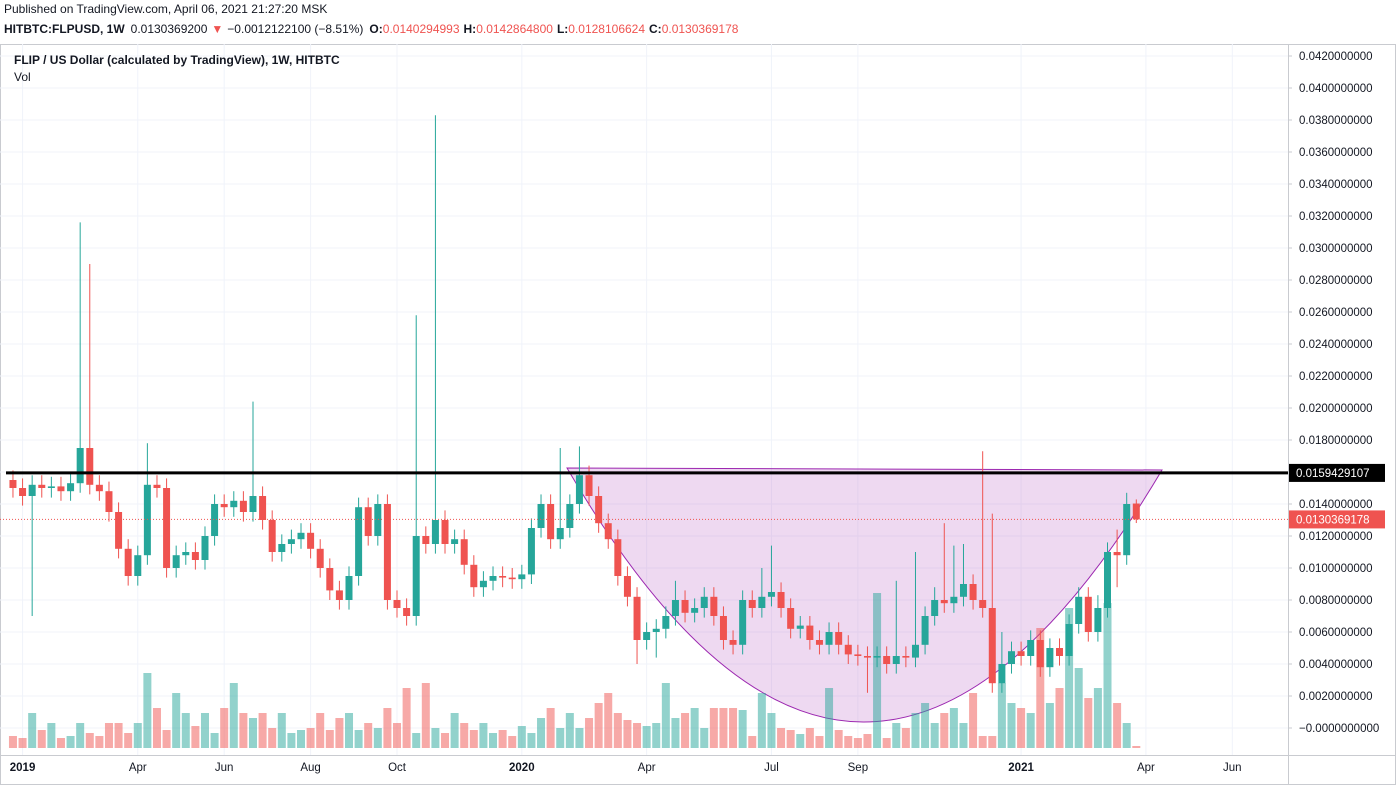 The width and height of the screenshot is (1396, 785). I want to click on hline-label-box, so click(1337, 472).